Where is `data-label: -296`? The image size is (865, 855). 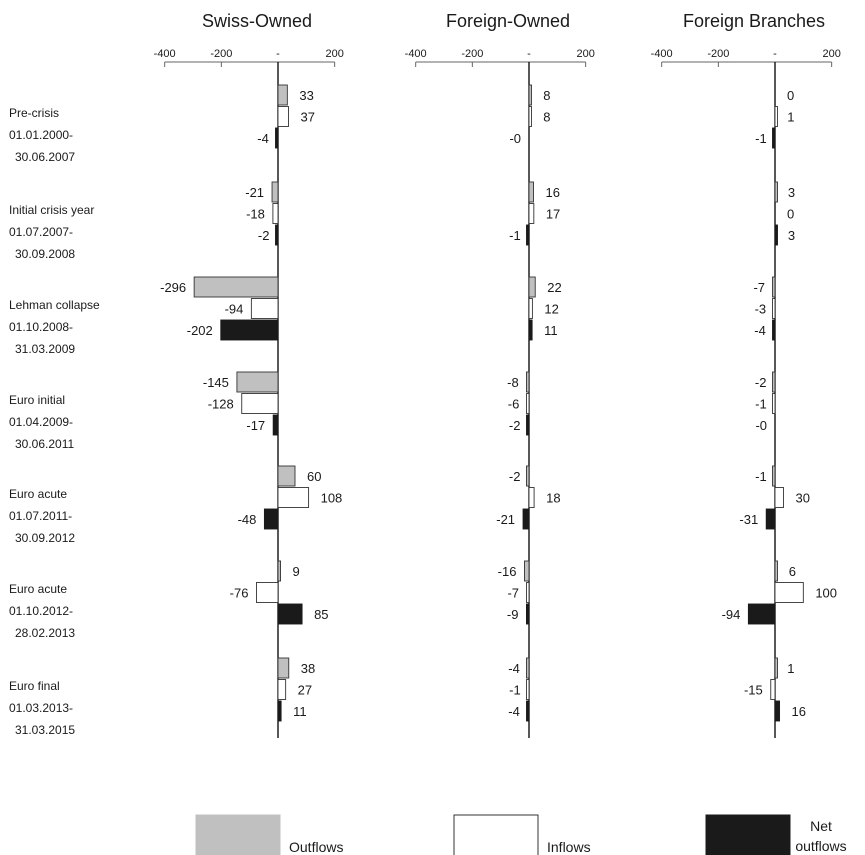
data-label: -296 is located at coordinates (173, 287).